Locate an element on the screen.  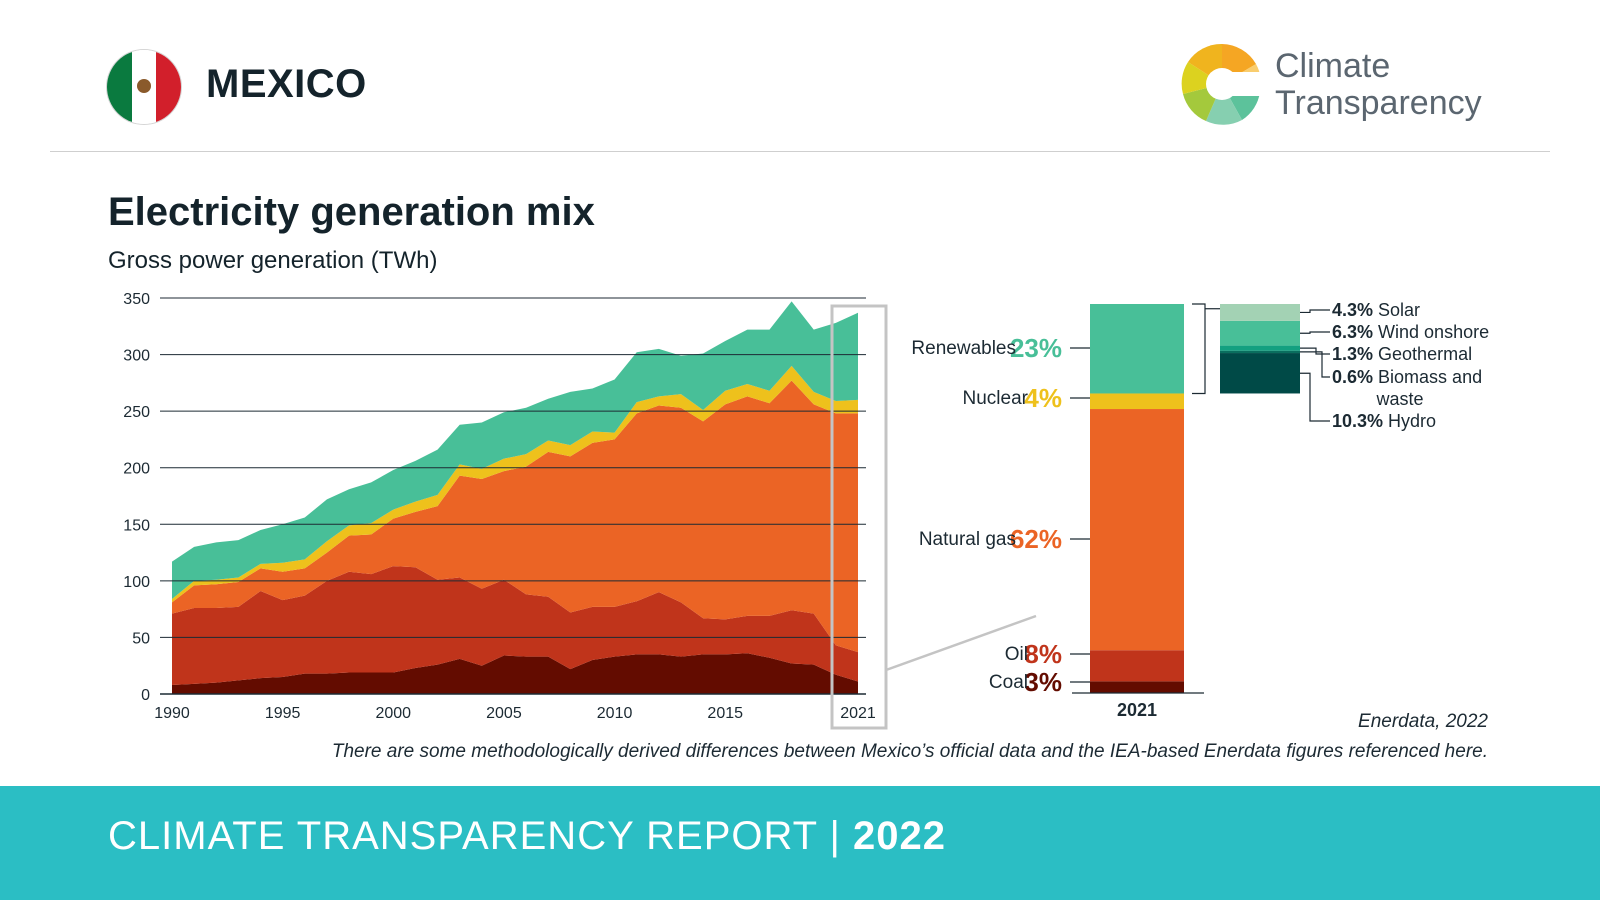
area-gas is located at coordinates (515, 516).